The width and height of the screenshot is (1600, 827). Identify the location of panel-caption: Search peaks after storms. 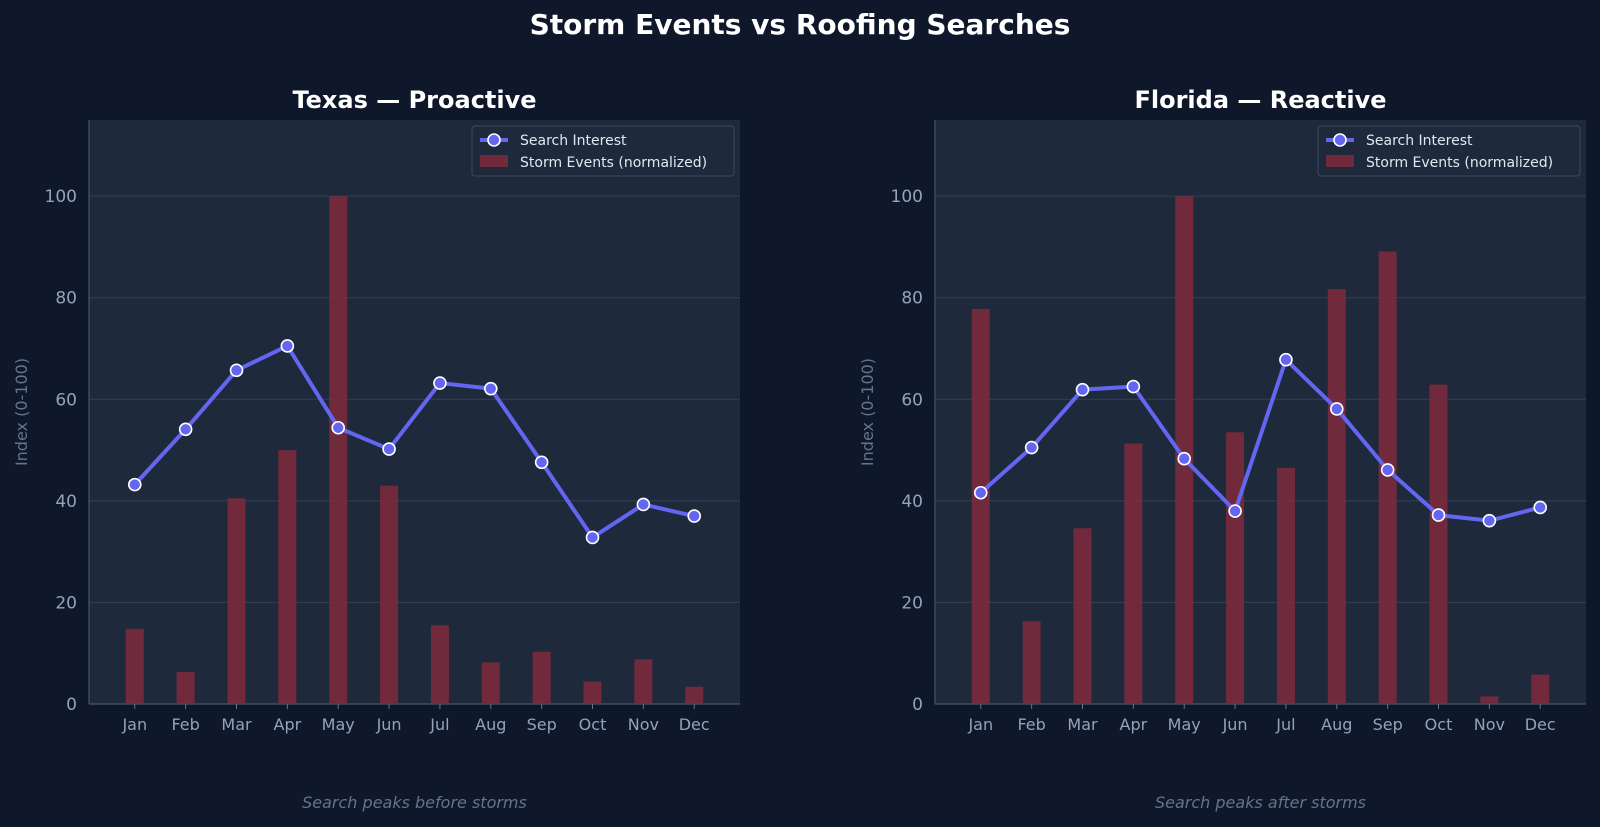
(1260, 802).